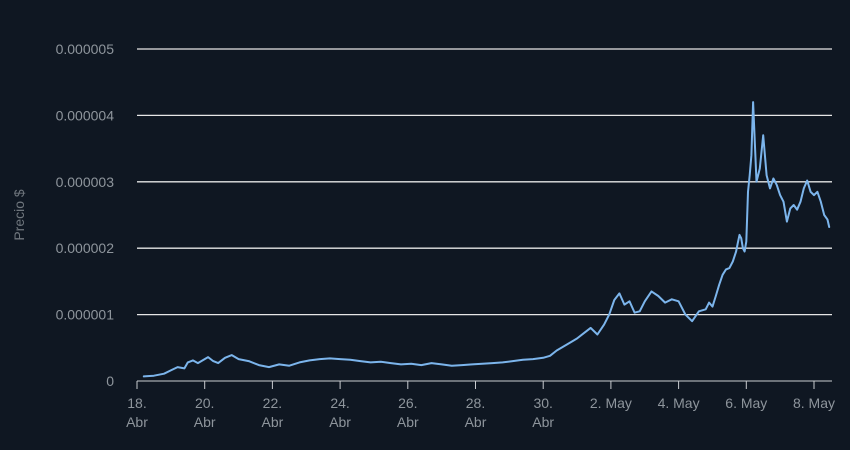 This screenshot has width=850, height=450. Describe the element at coordinates (746, 403) in the screenshot. I see `x-tick-label: 6. May` at that location.